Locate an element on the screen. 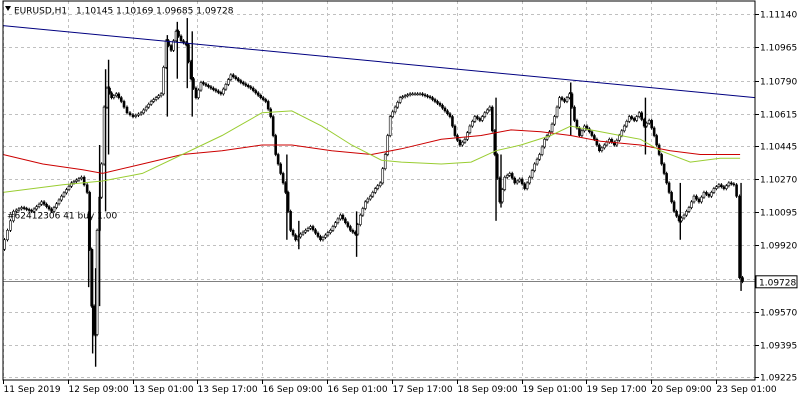  x-tick-label: 18 Sep 09:00 is located at coordinates (488, 390).